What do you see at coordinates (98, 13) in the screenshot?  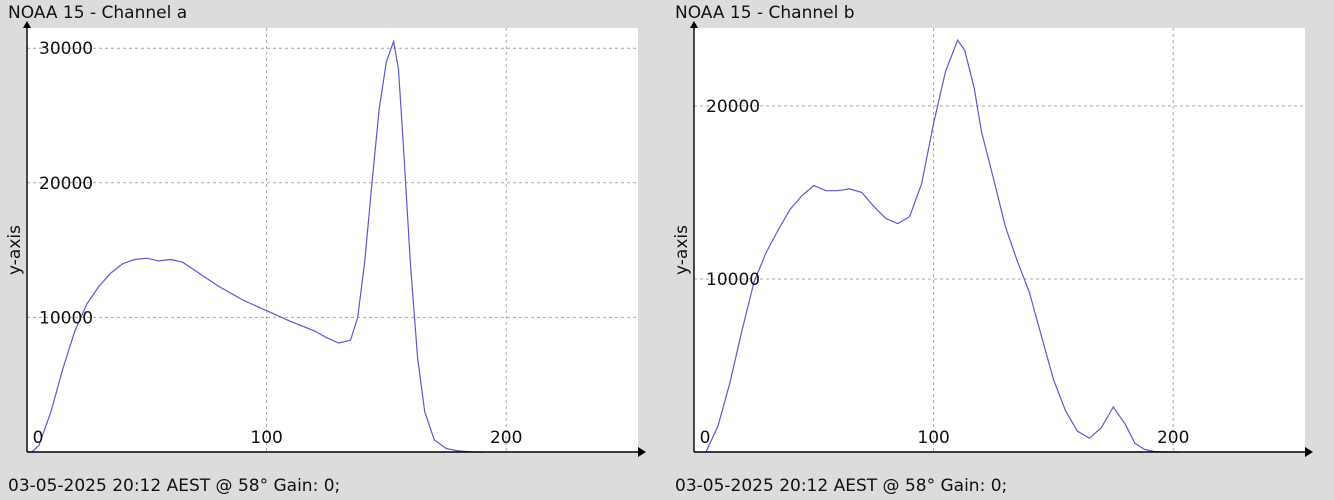 I see `chart-title: NOAA 15 - Channel a` at bounding box center [98, 13].